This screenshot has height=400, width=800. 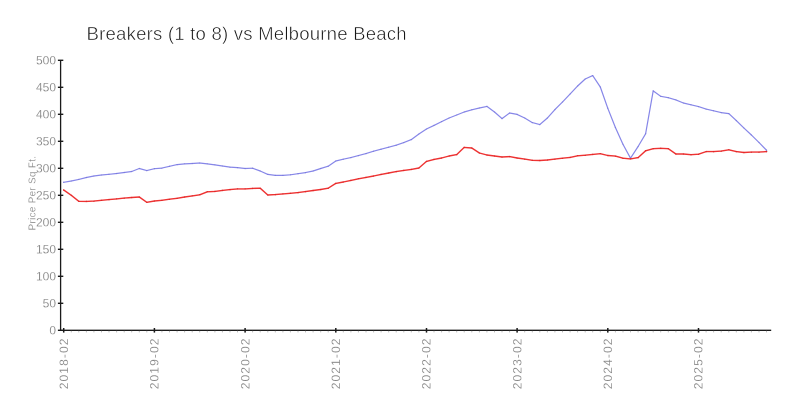 What do you see at coordinates (46, 61) in the screenshot?
I see `svg-text: 500` at bounding box center [46, 61].